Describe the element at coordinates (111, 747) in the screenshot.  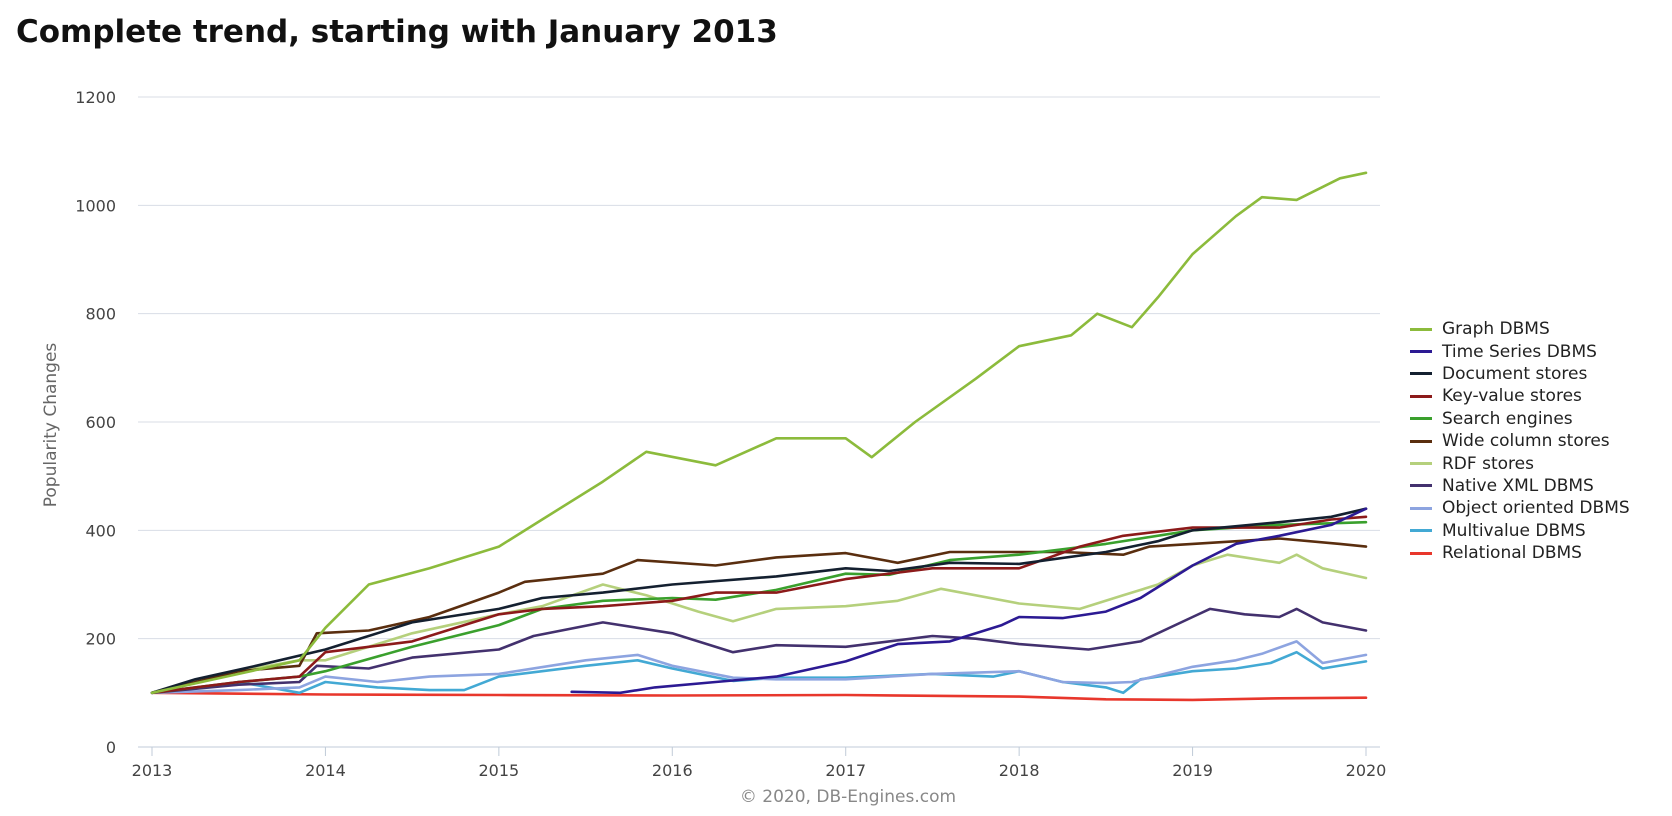
I see `y-tick-label: 0` at that location.